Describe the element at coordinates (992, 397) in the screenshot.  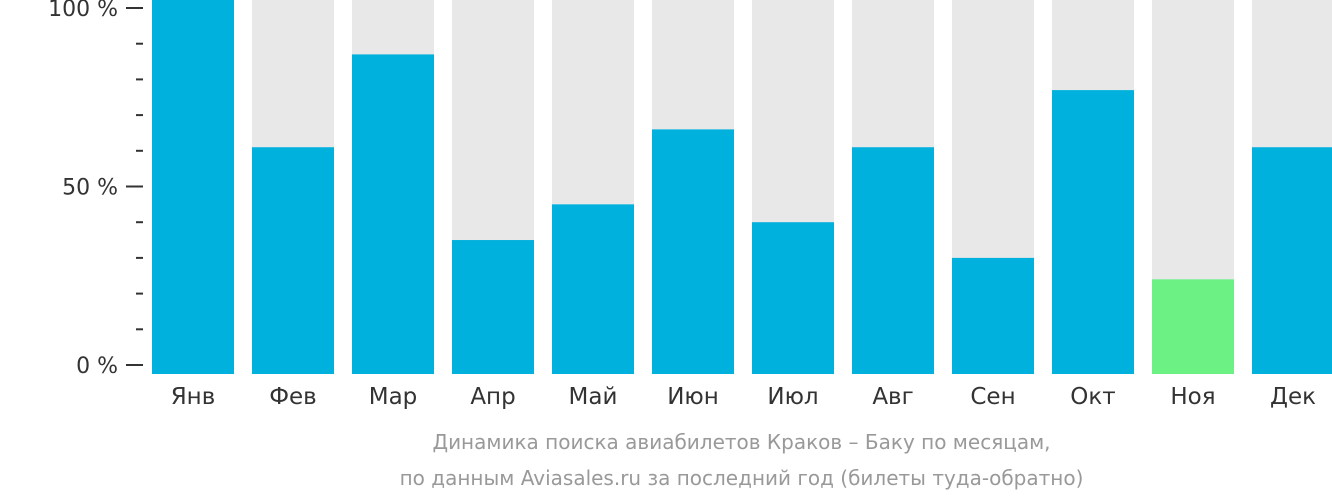
I see `x-tick-label: Сен` at that location.